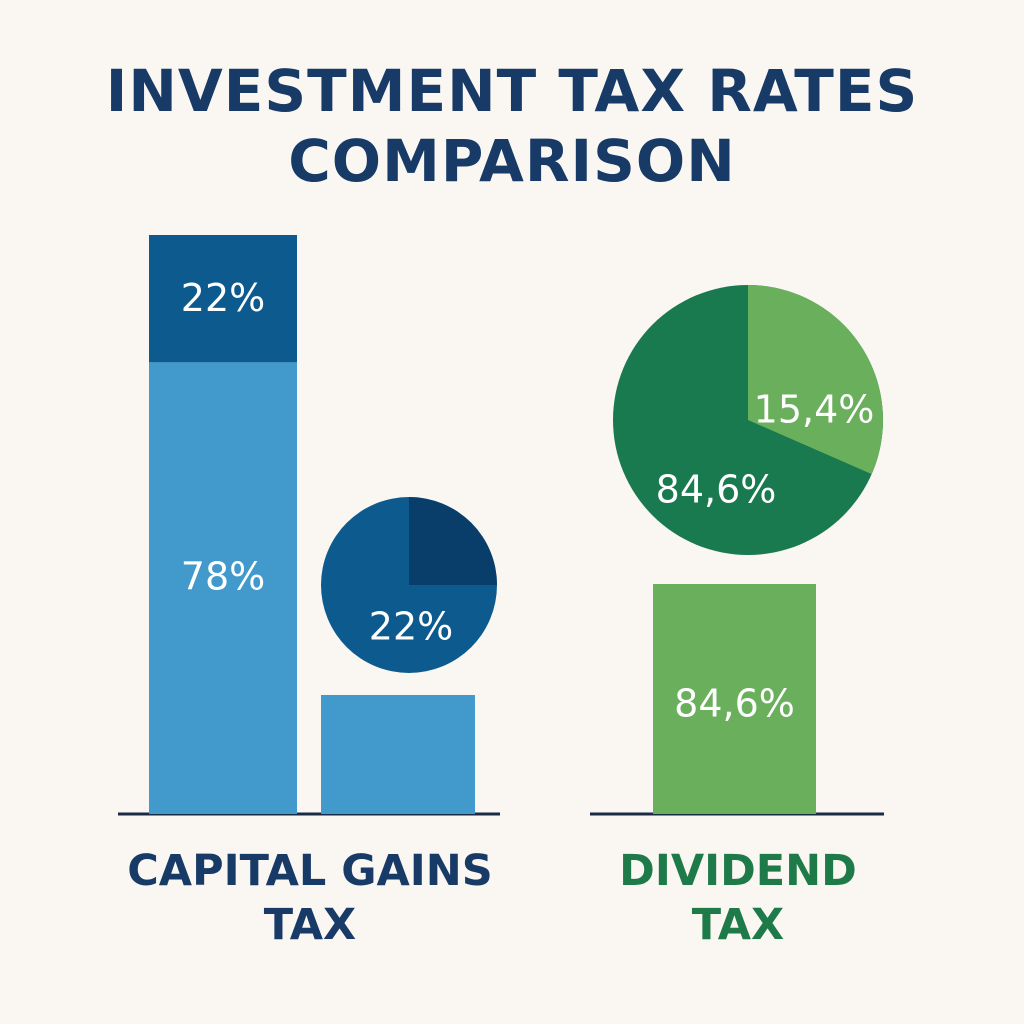 The width and height of the screenshot is (1024, 1024). I want to click on dividend-pie-label-small: 15,4%, so click(814, 410).